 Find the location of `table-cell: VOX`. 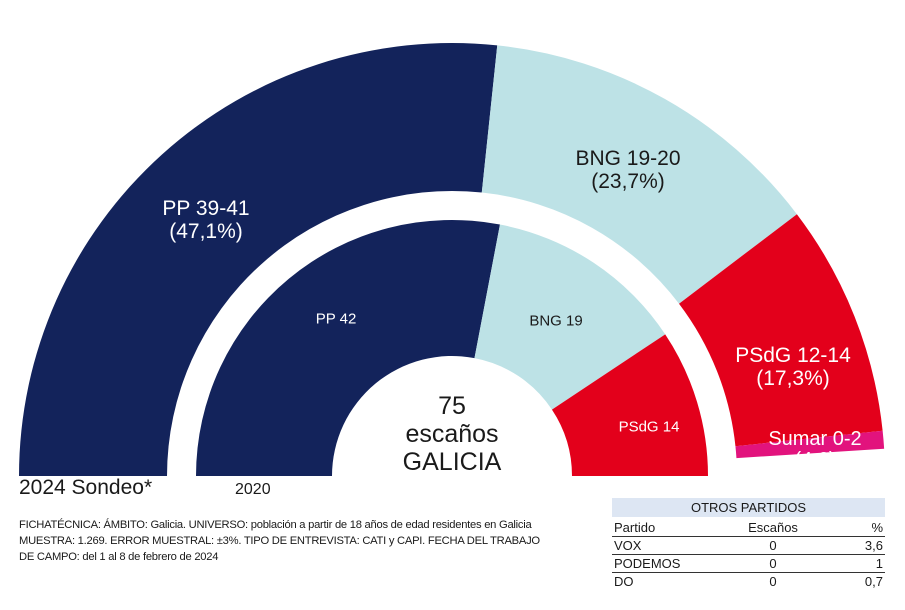

table-cell: VOX is located at coordinates (674, 545).